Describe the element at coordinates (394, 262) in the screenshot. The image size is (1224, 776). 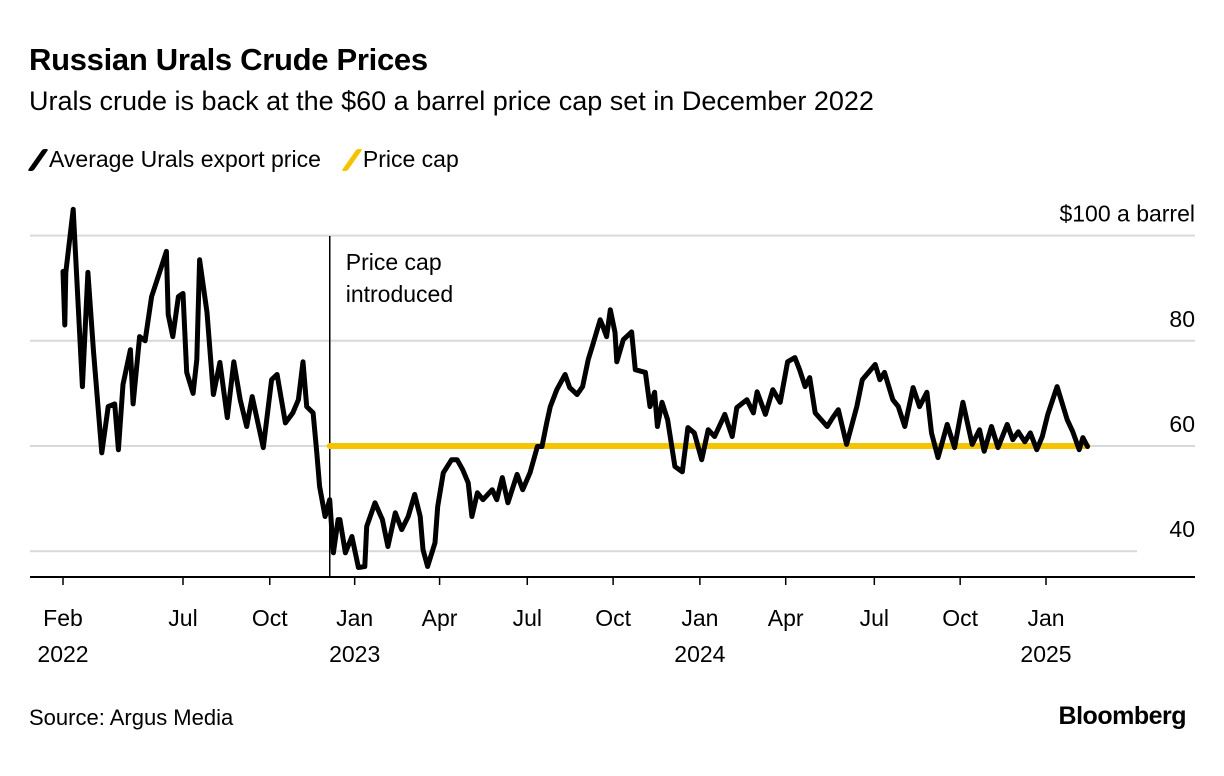
I see `annotation-label: Price cap` at that location.